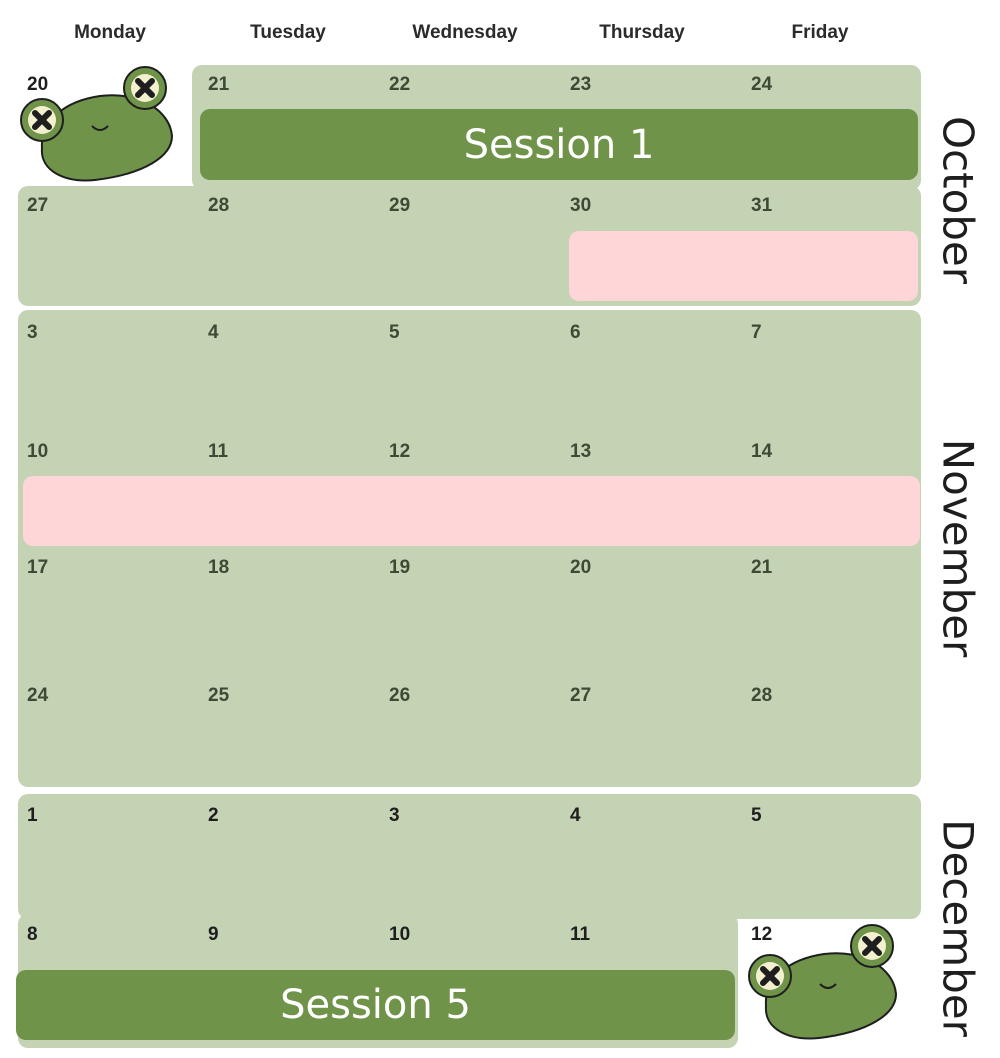 The width and height of the screenshot is (1000, 1058). I want to click on day-number: 6, so click(575, 332).